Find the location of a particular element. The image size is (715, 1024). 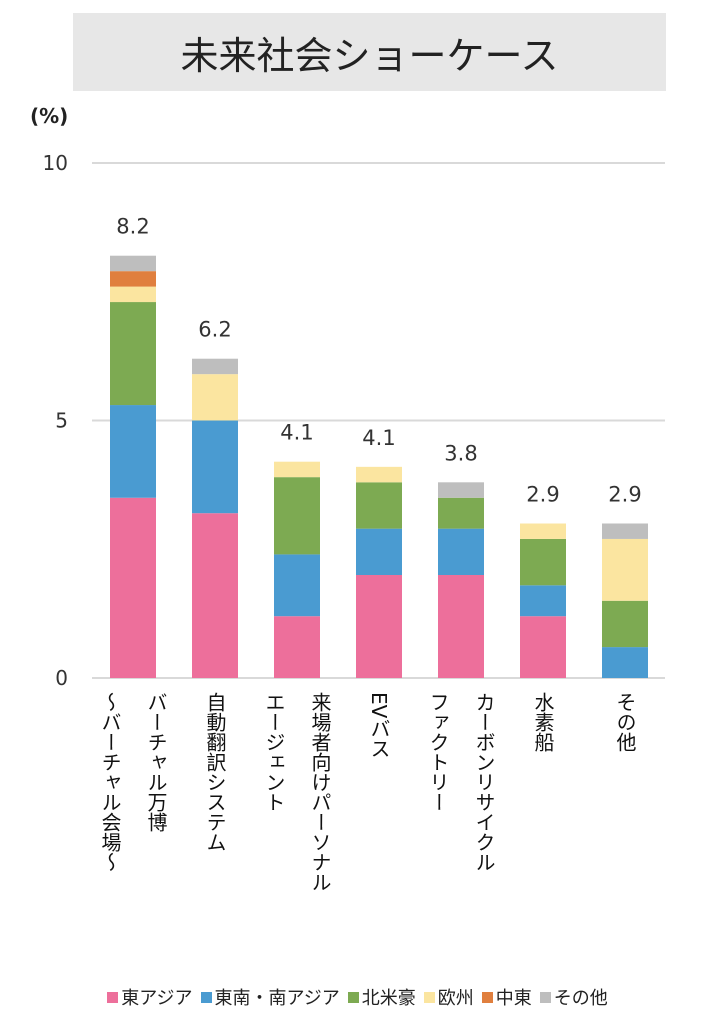

y-tick-label: 5 is located at coordinates (61, 421).